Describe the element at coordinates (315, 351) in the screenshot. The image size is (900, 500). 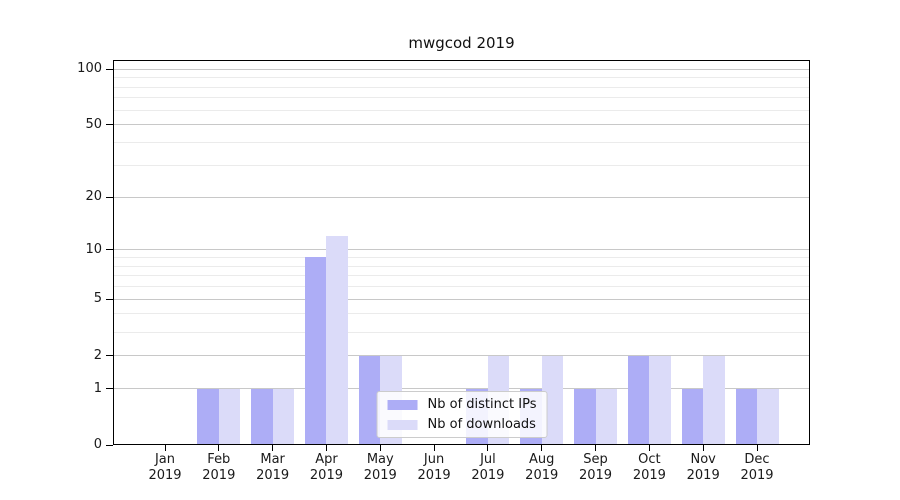
I see `bar-nb-of-distinct-ips-apr` at that location.